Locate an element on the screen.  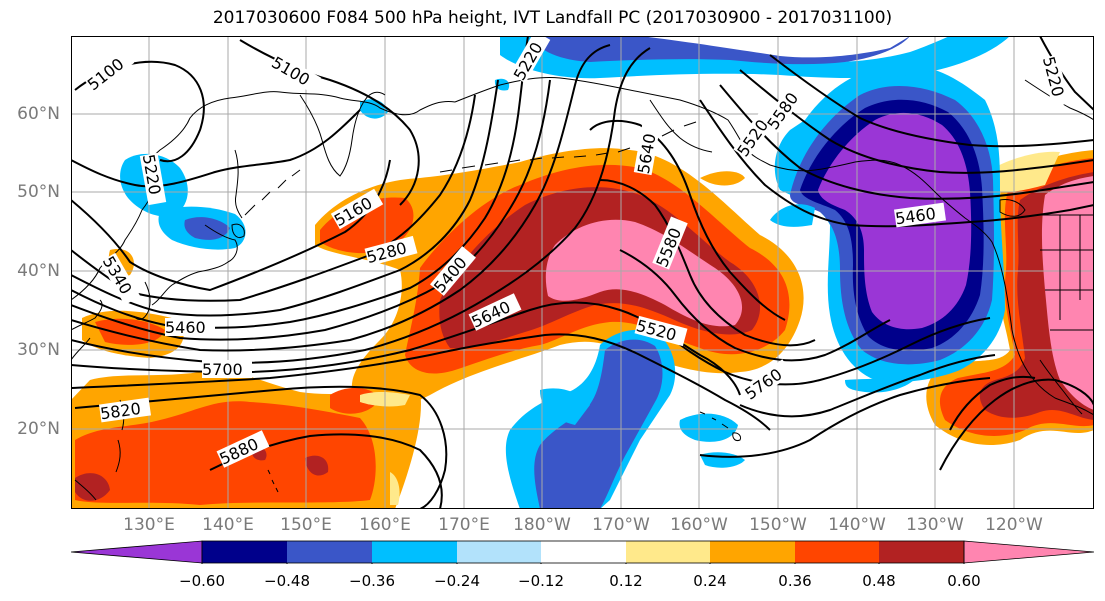
lon-label-140e: 140°E is located at coordinates (228, 525).